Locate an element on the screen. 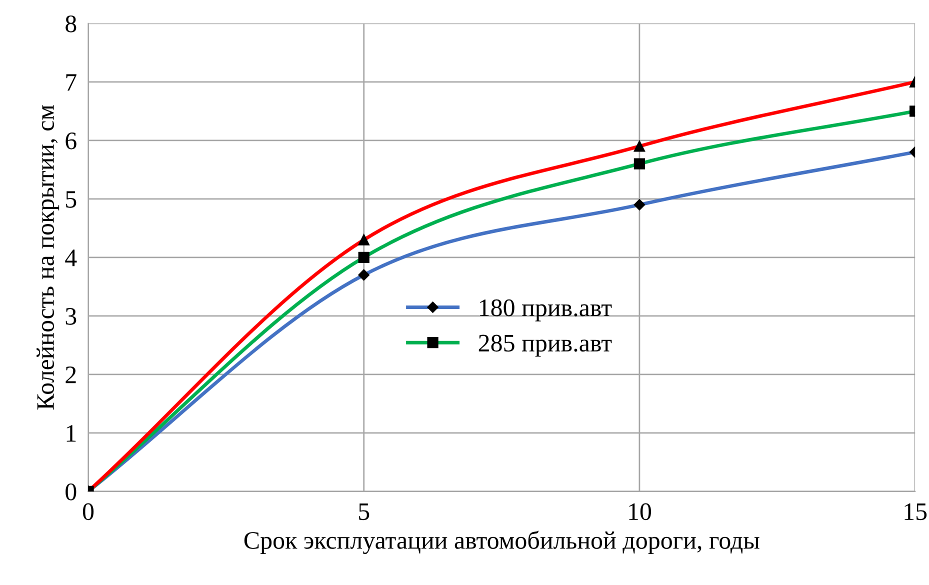  x-tick-label: 15 is located at coordinates (915, 511).